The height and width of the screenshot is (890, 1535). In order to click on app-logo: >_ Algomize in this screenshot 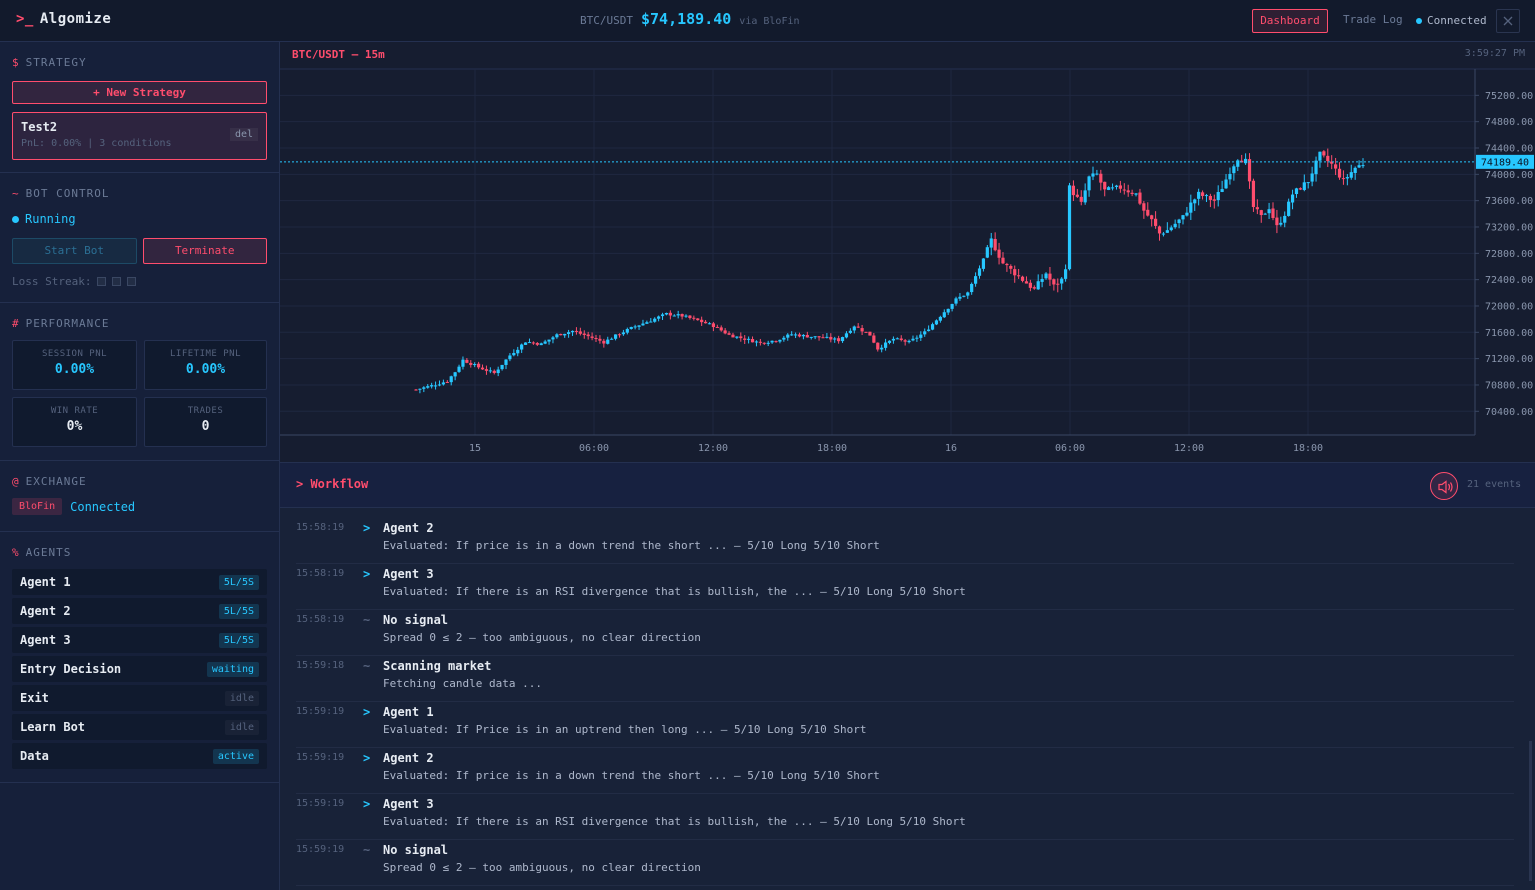, I will do `click(63, 19)`.